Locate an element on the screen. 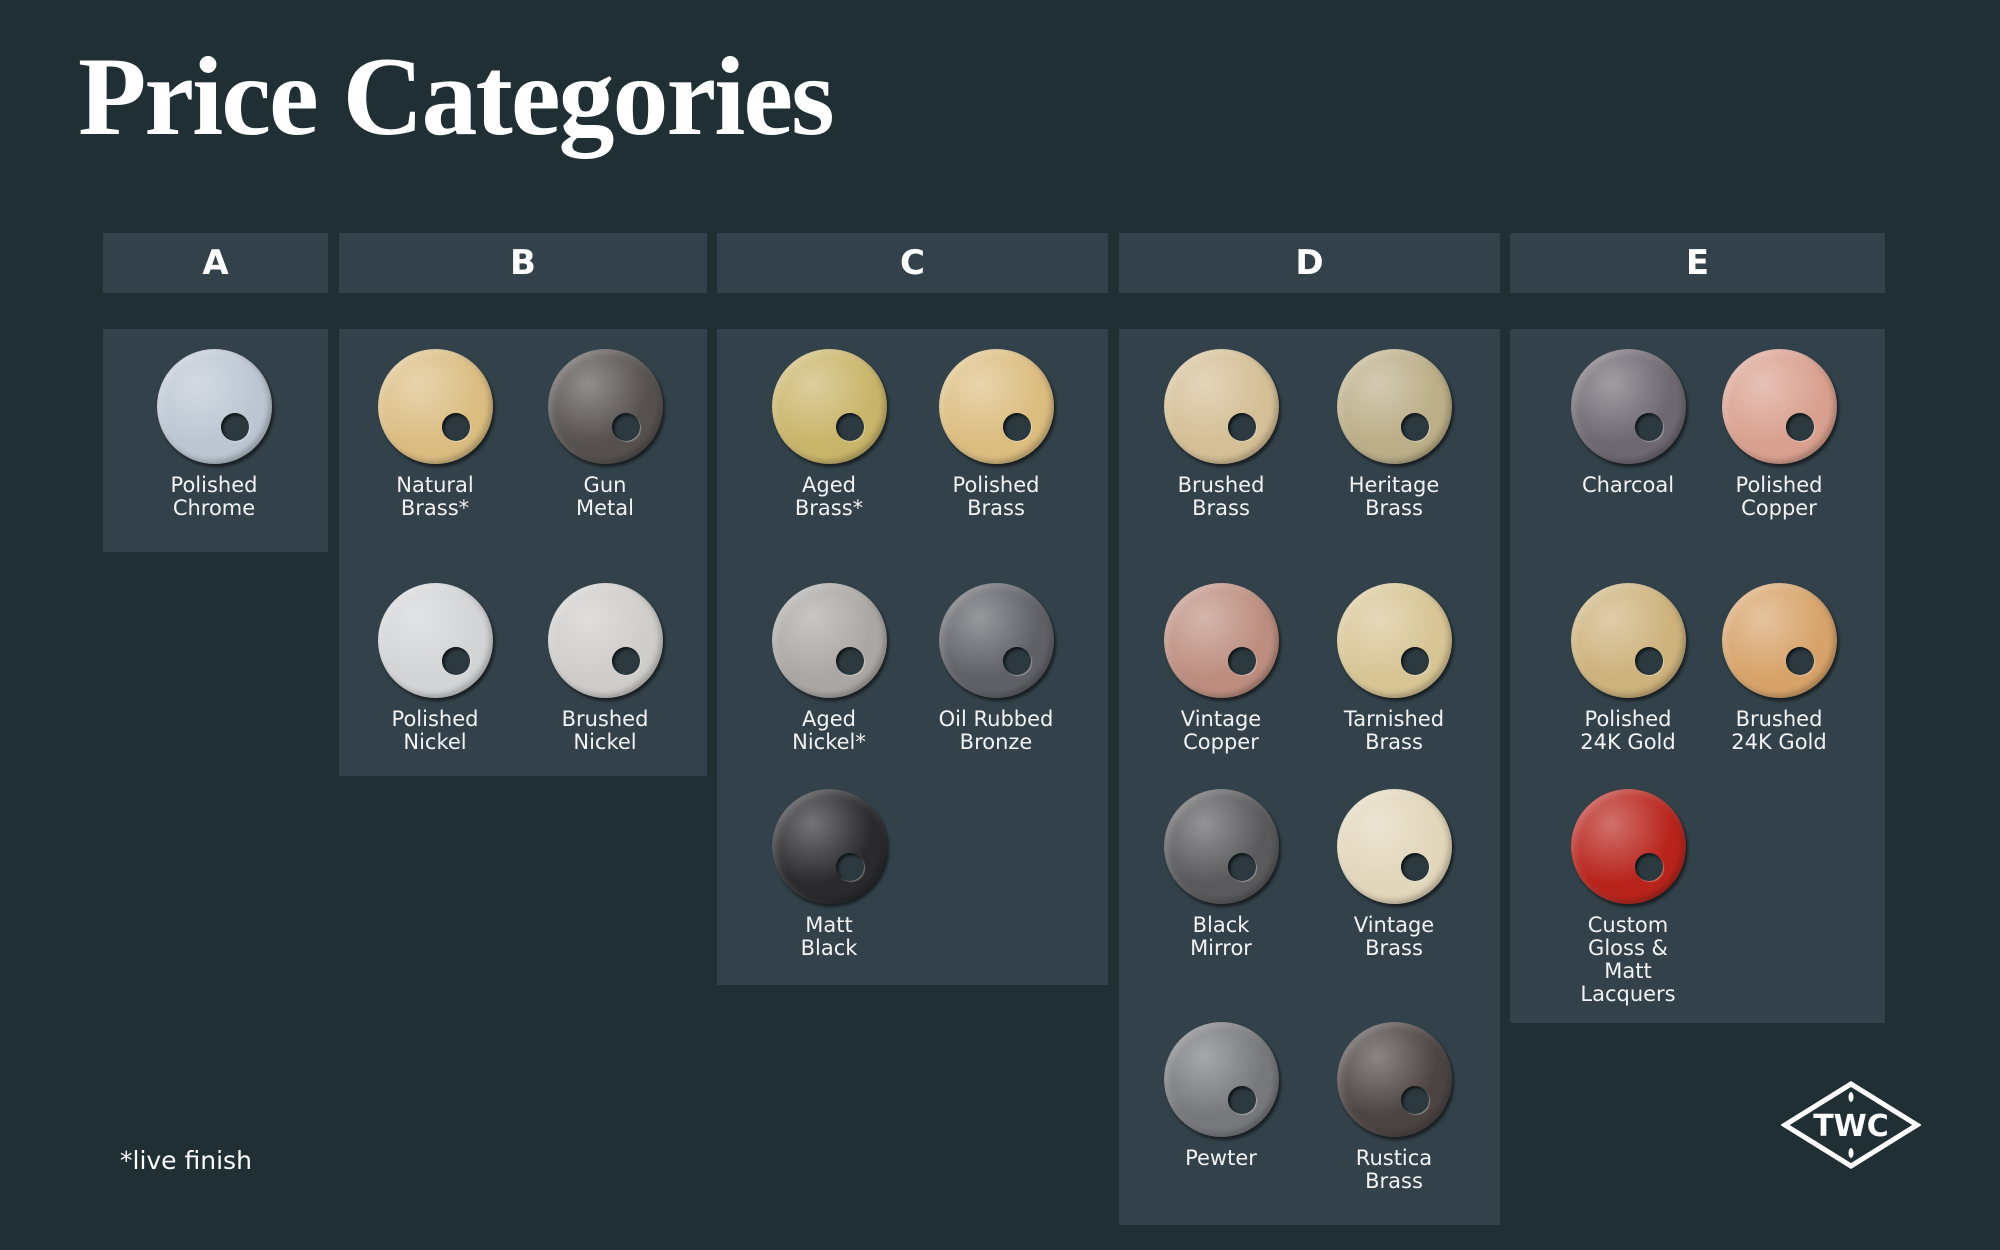  finish-label: Vintage Copper is located at coordinates (1221, 730).